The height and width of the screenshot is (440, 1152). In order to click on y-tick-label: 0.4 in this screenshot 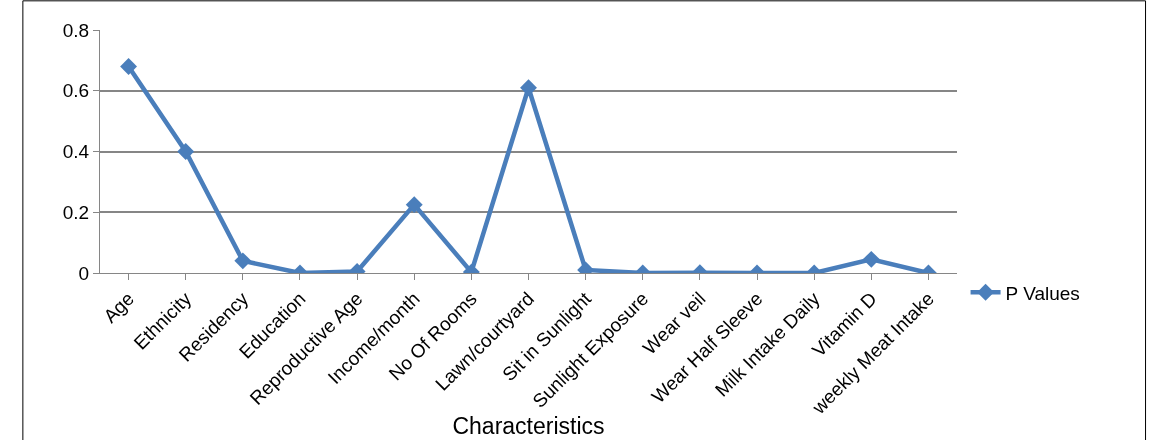, I will do `click(76, 152)`.